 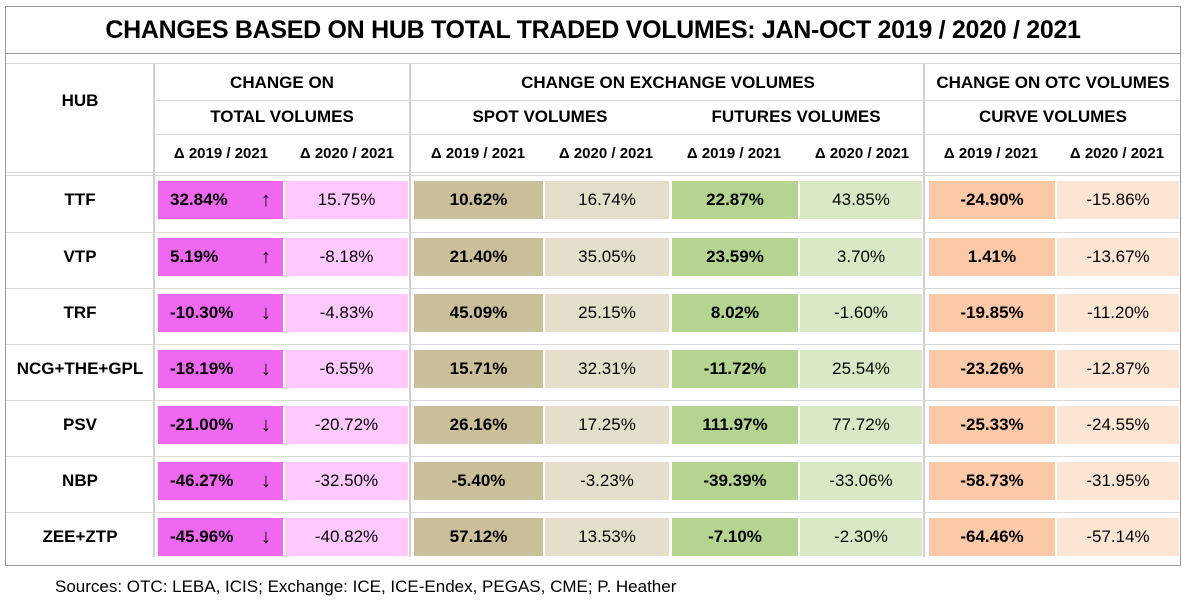 What do you see at coordinates (1118, 537) in the screenshot?
I see `table-cell: -57.14%` at bounding box center [1118, 537].